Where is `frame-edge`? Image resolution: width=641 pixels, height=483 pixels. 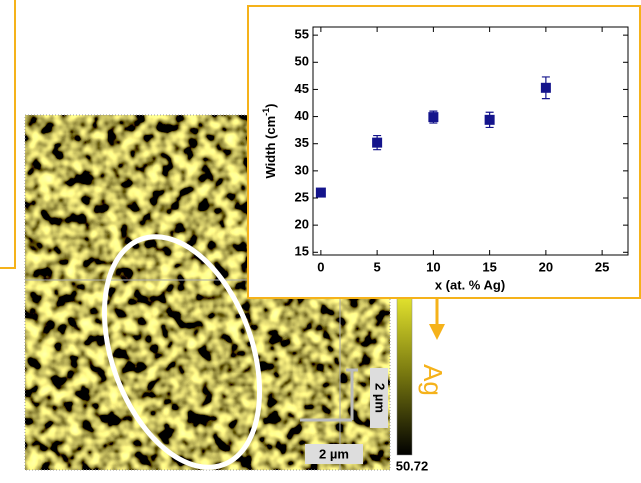 frame-edge is located at coordinates (8, 134).